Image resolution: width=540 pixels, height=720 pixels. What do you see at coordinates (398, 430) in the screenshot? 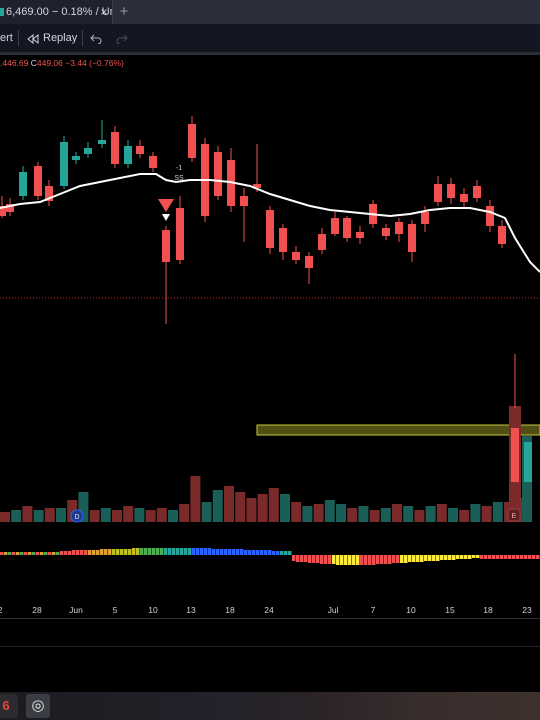
I see `price-zone` at bounding box center [398, 430].